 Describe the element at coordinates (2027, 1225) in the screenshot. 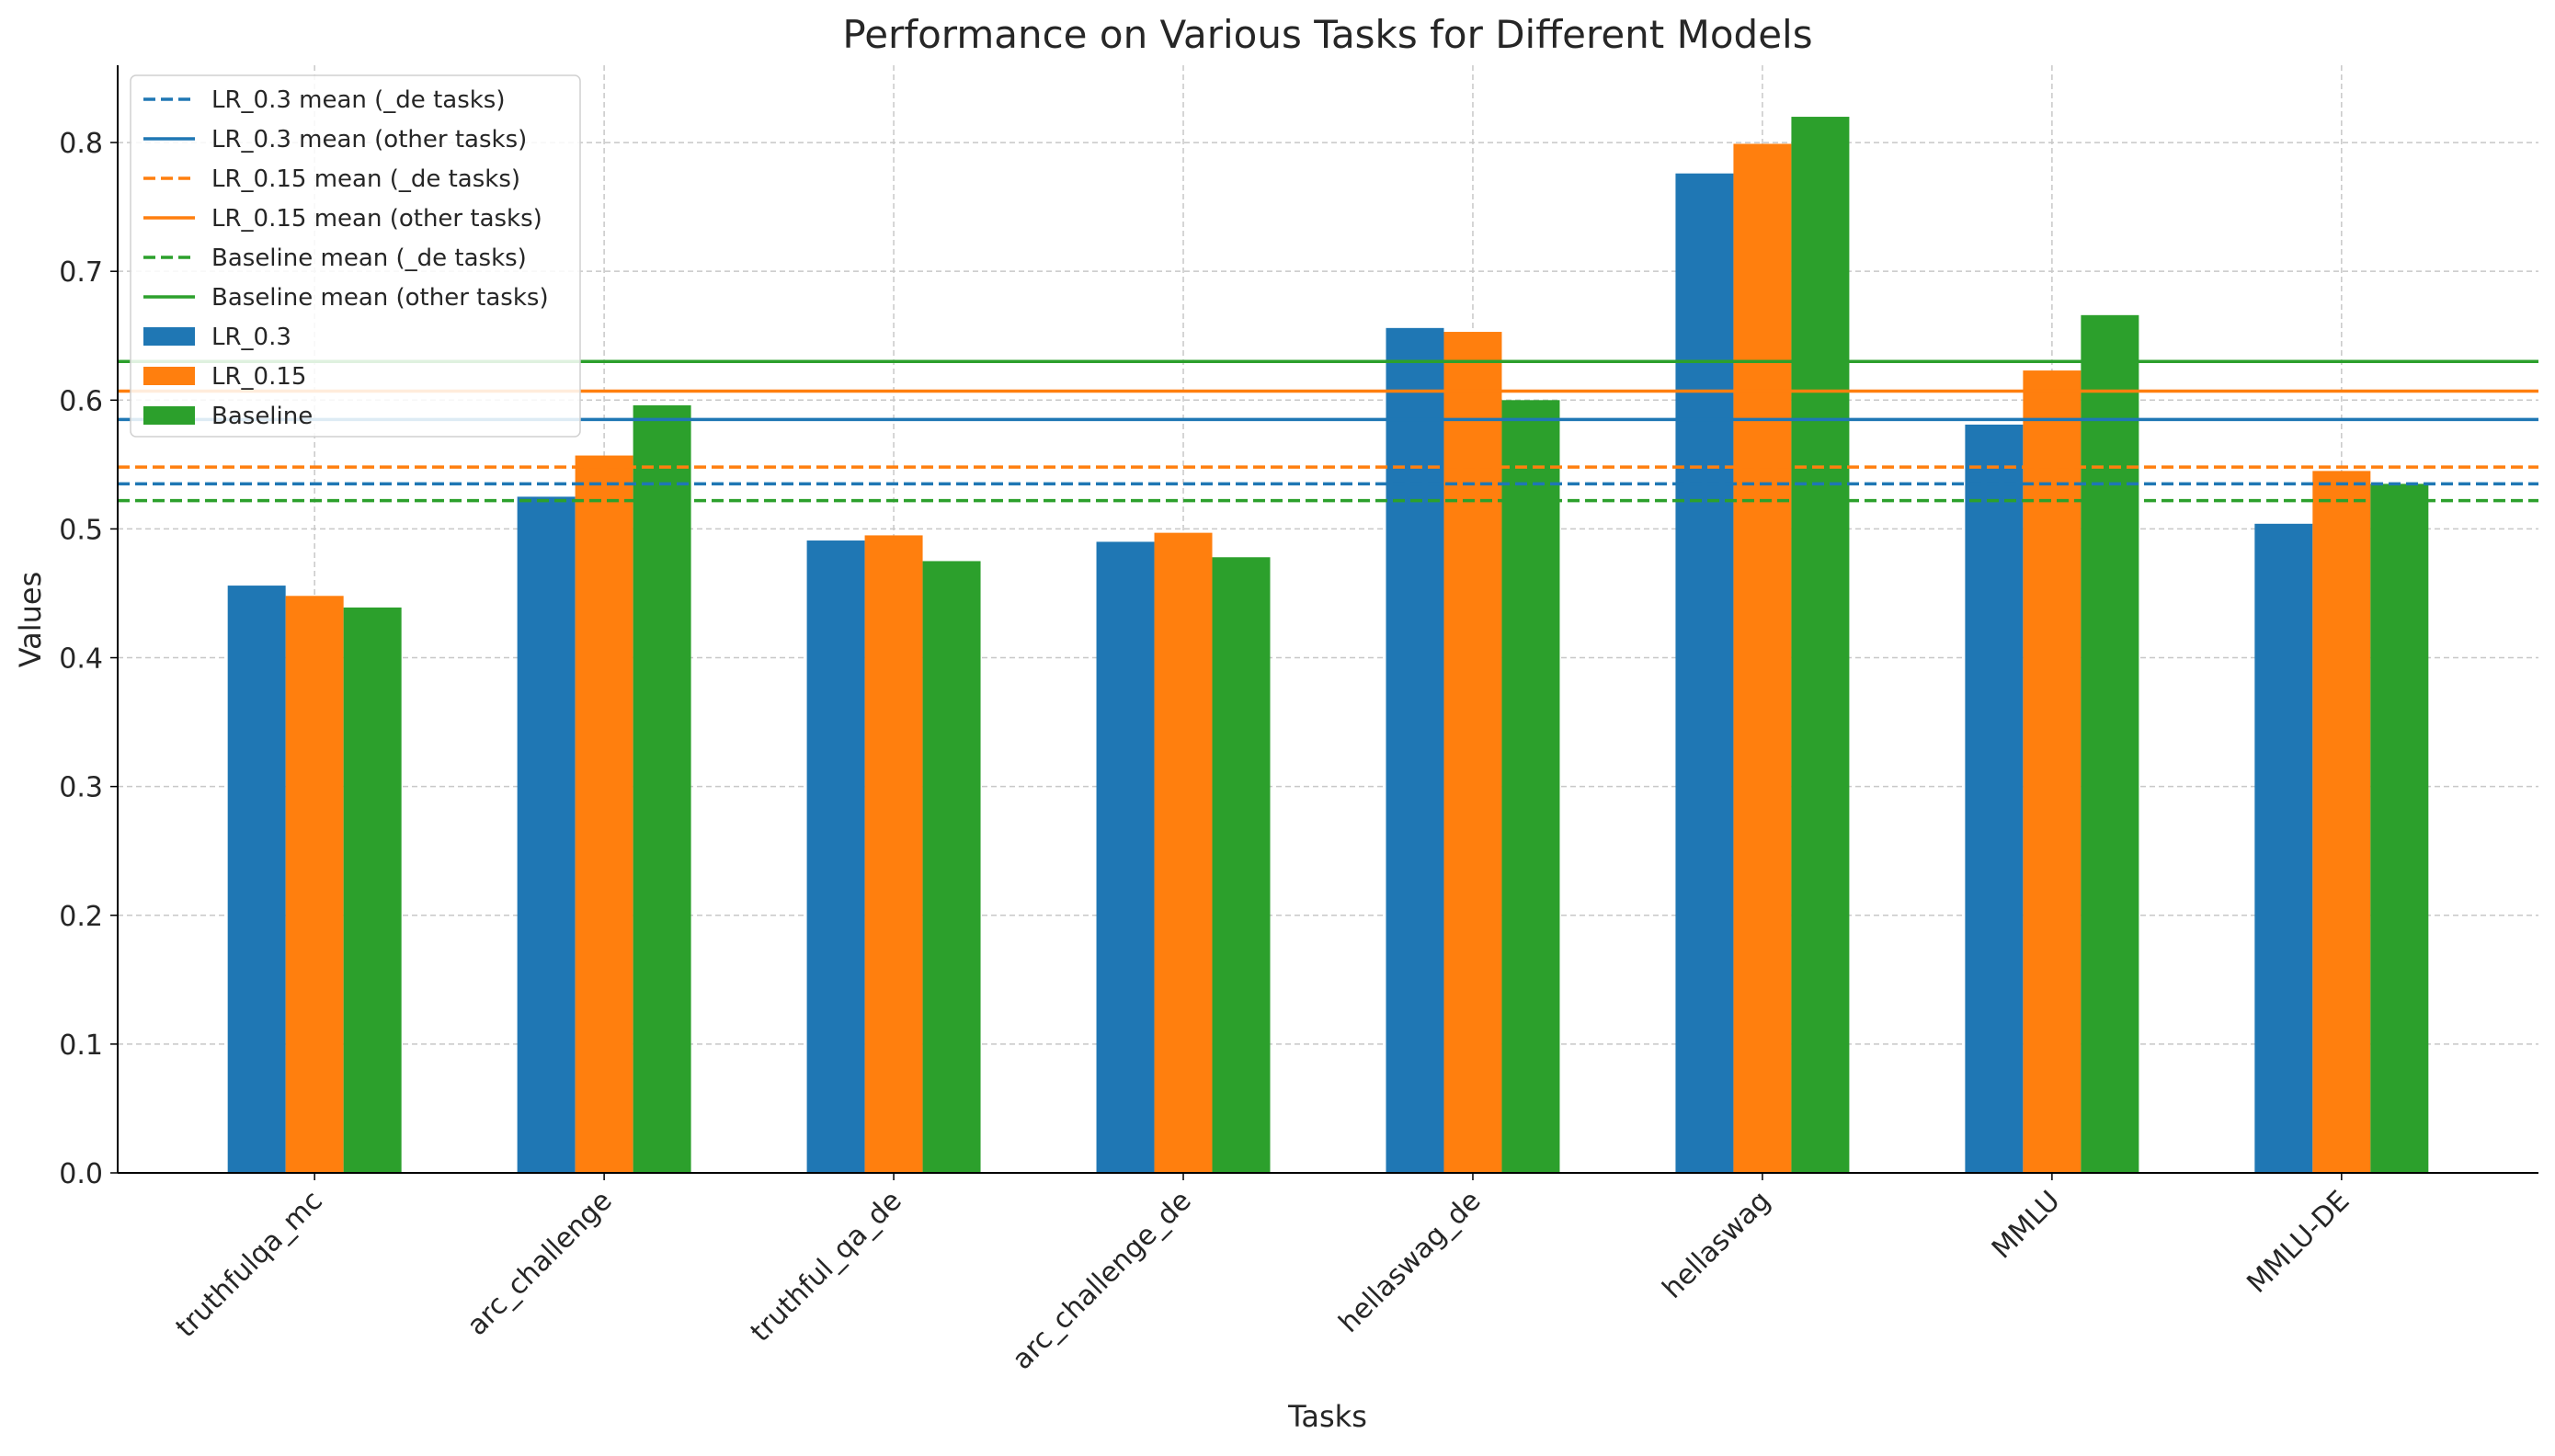

I see `x-tick-label: MMLU` at that location.